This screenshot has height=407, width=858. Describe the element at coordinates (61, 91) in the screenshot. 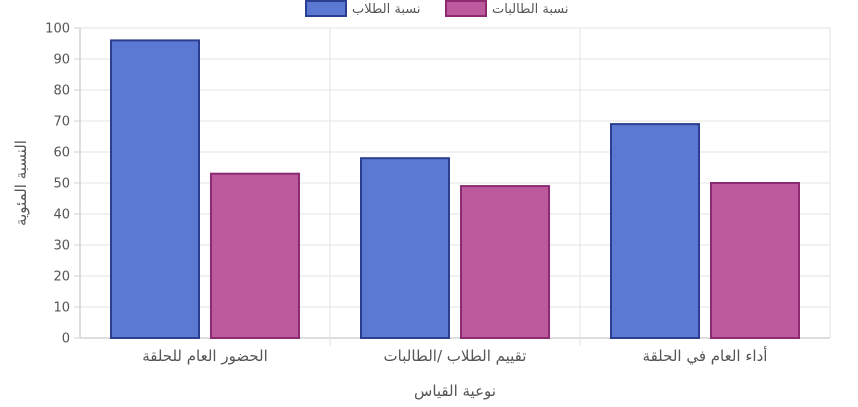

I see `y-tick-label: 80` at that location.